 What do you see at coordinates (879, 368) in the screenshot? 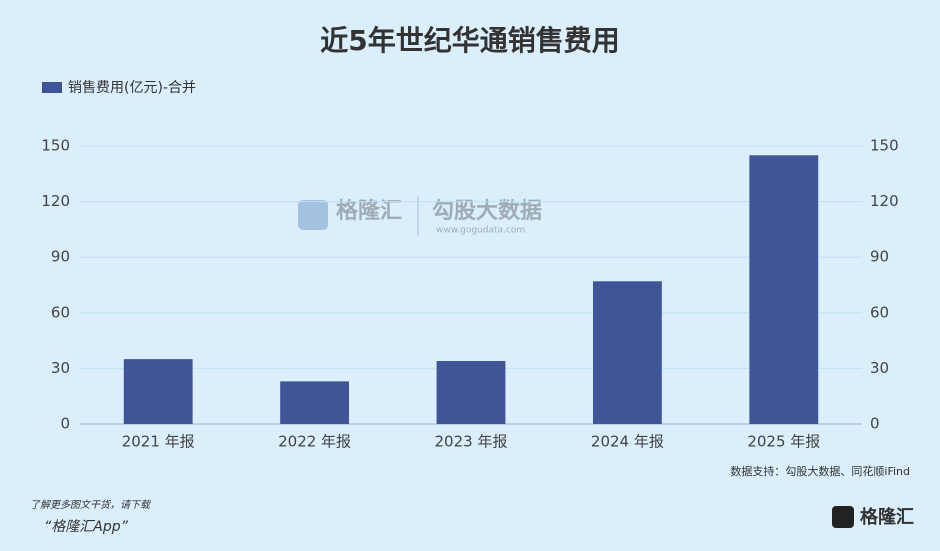
I see `y2-tick-label: 30` at bounding box center [879, 368].